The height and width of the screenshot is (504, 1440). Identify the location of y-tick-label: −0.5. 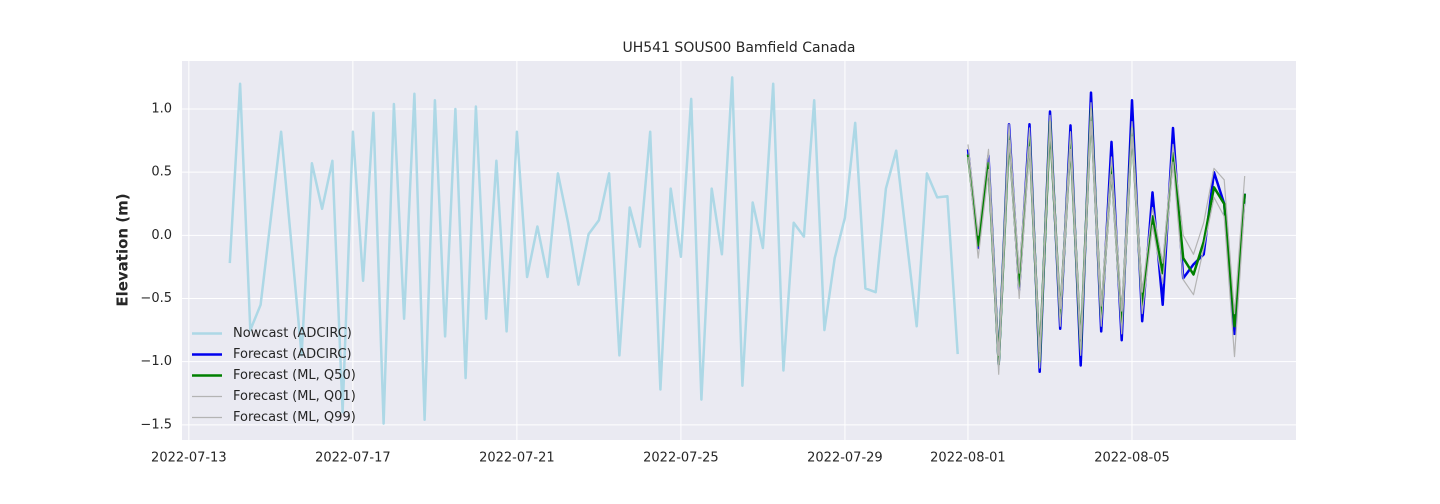
(156, 298).